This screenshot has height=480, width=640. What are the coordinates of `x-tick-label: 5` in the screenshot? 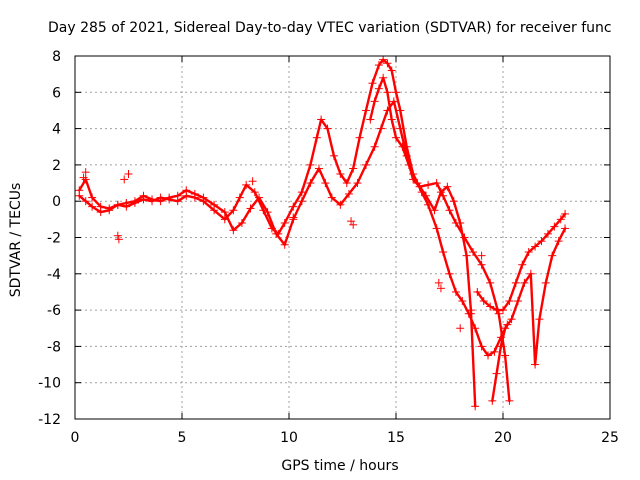 It's located at (182, 438).